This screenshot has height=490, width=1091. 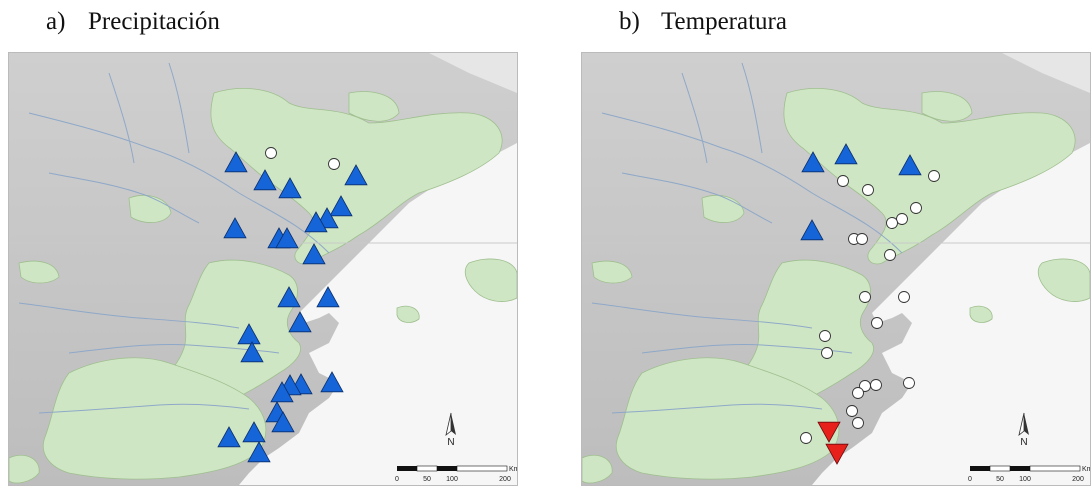 I want to click on panel-b-title: b) Temperatura, so click(x=703, y=22).